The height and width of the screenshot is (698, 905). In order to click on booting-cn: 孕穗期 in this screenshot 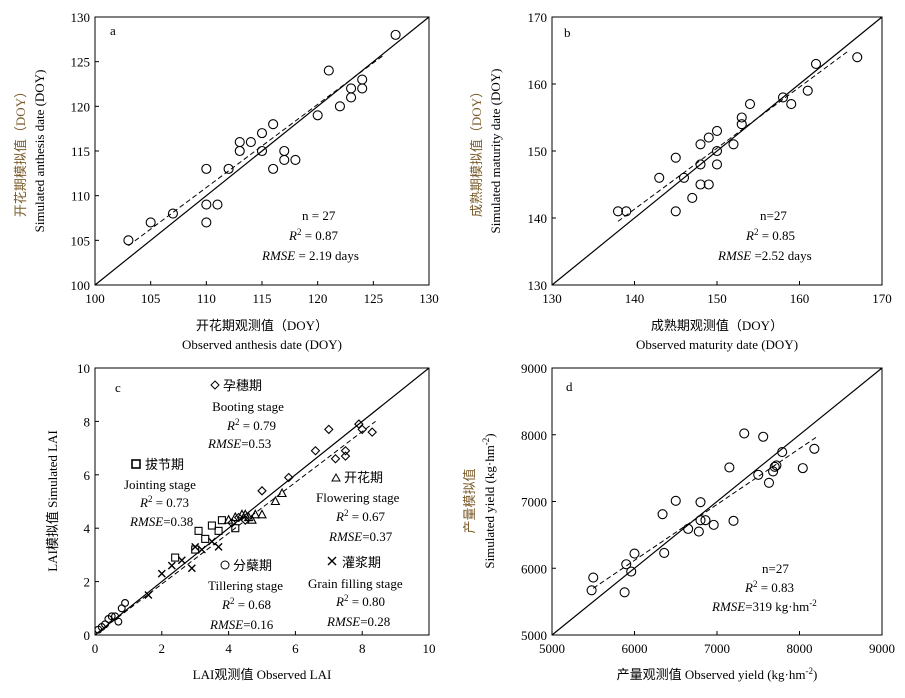, I will do `click(242, 385)`.